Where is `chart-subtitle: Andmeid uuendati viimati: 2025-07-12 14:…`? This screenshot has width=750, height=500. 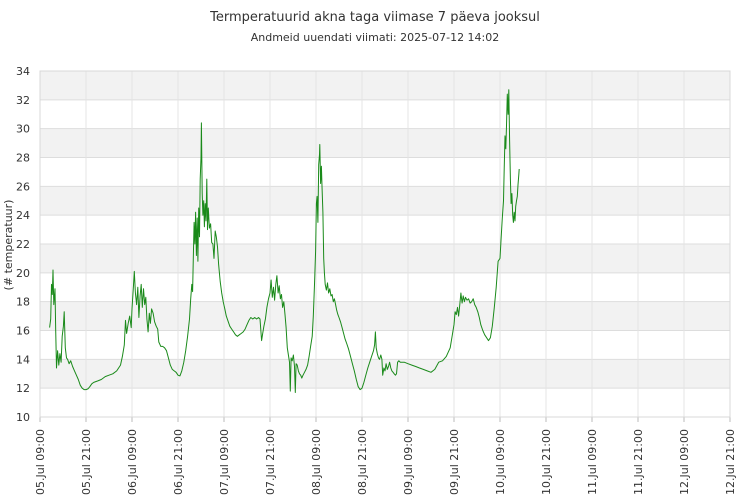
chart-subtitle: Andmeid uuendati viimati: 2025-07-12 14:… is located at coordinates (375, 37).